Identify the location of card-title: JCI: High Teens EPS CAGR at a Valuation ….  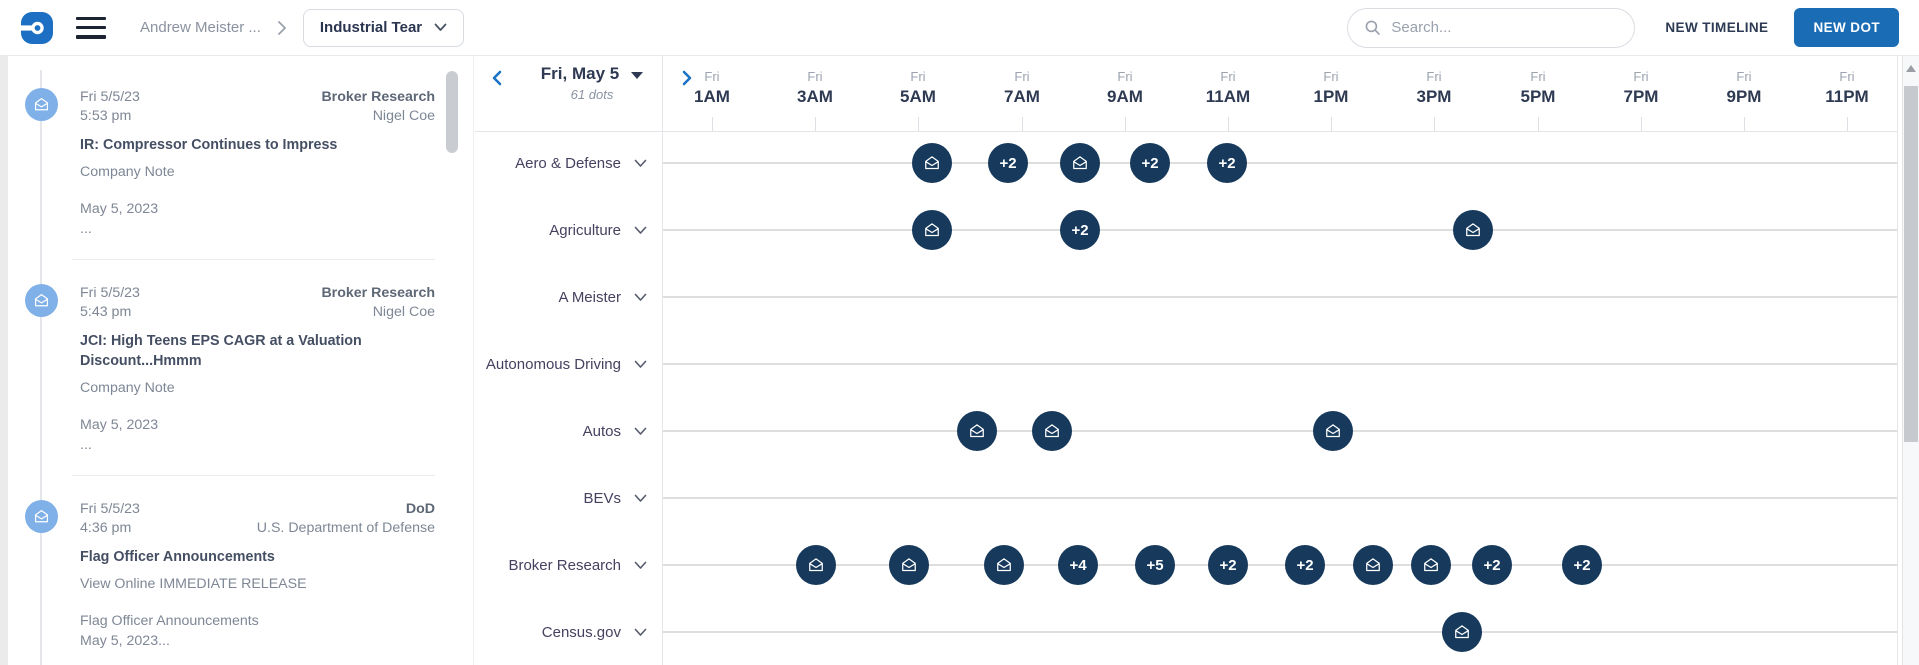
(221, 351).